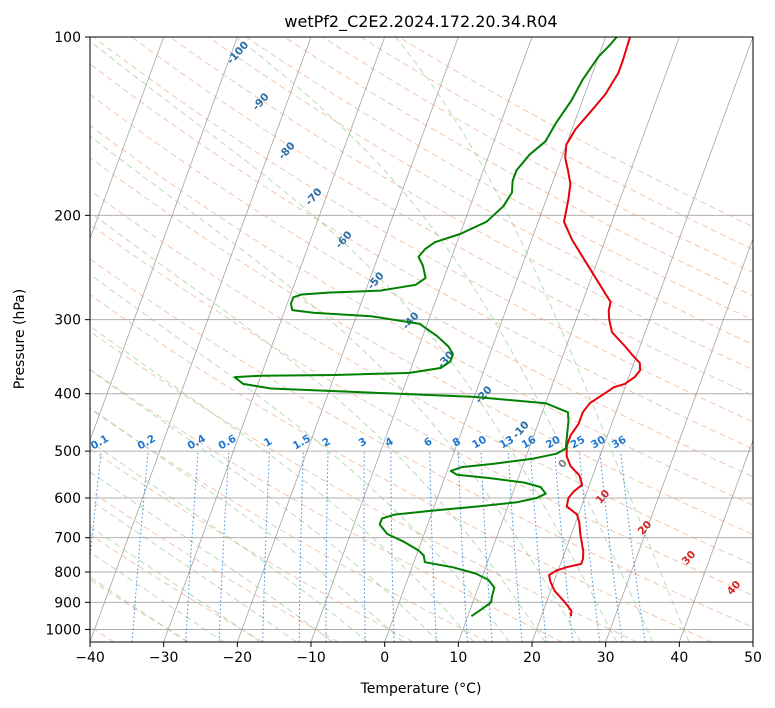 The width and height of the screenshot is (775, 708). What do you see at coordinates (753, 658) in the screenshot?
I see `x-tick-label: 50` at bounding box center [753, 658].